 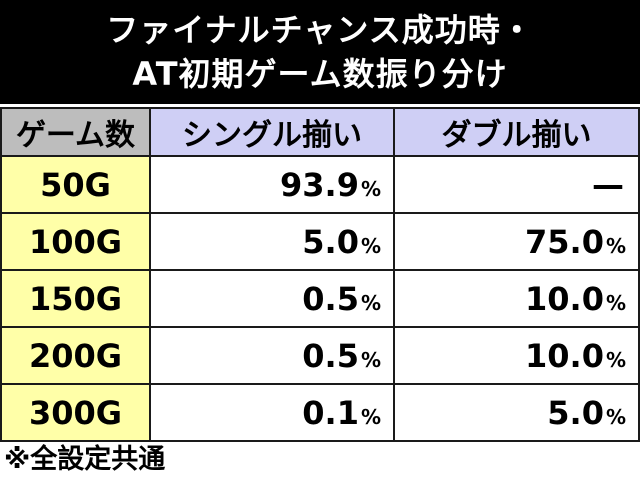 I want to click on header-double: ダブル揃い, so click(x=516, y=132).